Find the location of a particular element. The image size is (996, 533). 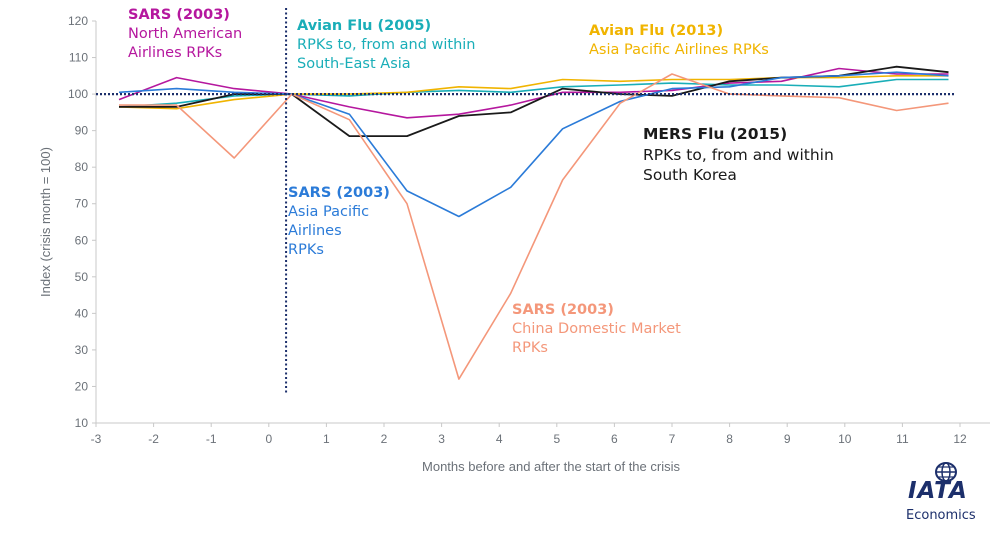

y-tick-label: 10 is located at coordinates (82, 423).